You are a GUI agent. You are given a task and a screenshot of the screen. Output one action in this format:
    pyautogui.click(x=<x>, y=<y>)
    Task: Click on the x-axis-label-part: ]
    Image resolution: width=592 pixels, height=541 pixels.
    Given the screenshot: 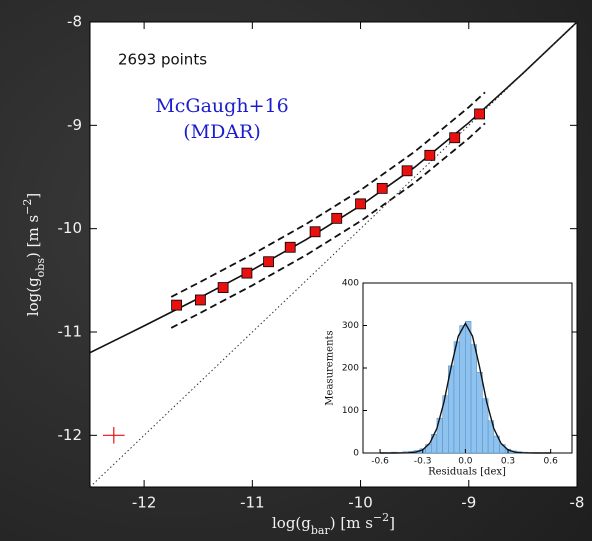 What is the action you would take?
    pyautogui.click(x=392, y=523)
    